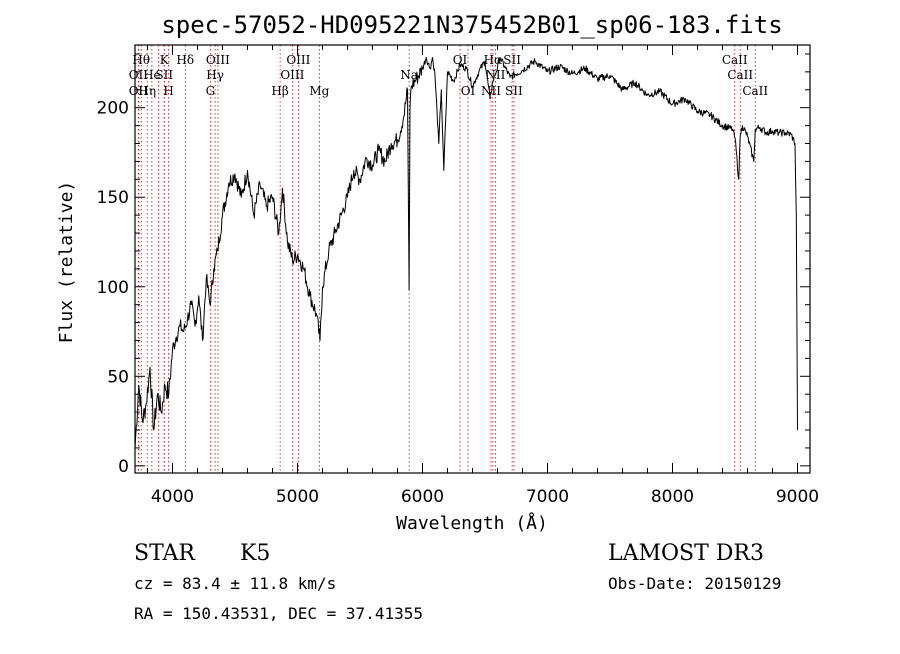  I want to click on line-marker-label-25: CaII, so click(735, 60).